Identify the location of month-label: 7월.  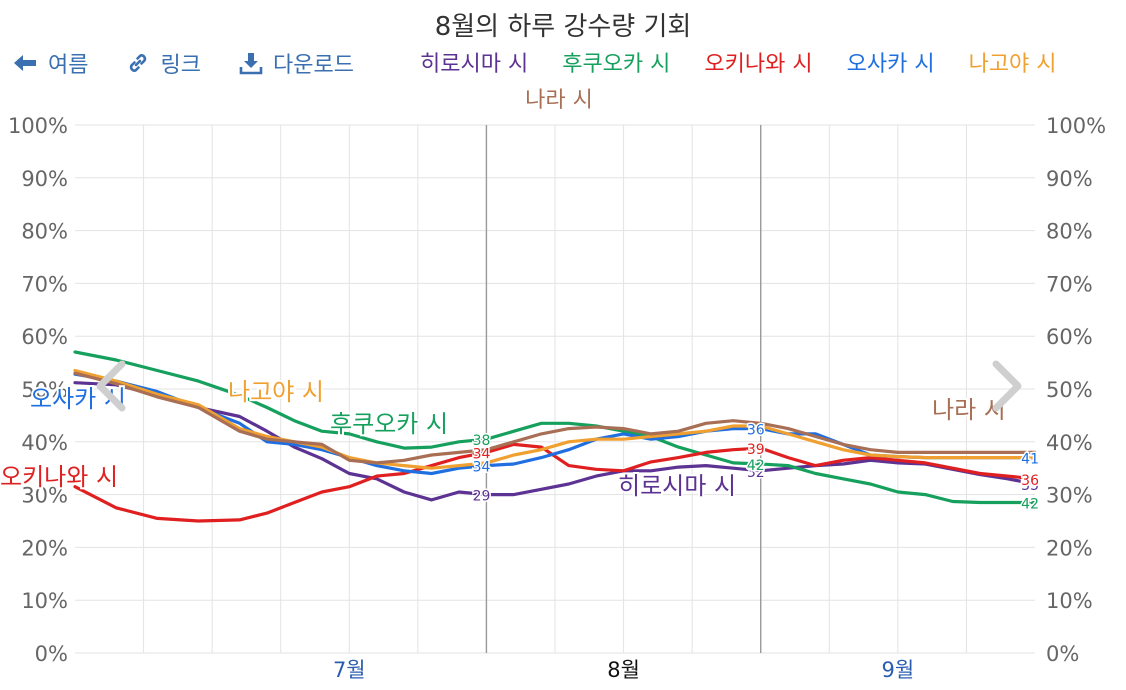
(349, 670).